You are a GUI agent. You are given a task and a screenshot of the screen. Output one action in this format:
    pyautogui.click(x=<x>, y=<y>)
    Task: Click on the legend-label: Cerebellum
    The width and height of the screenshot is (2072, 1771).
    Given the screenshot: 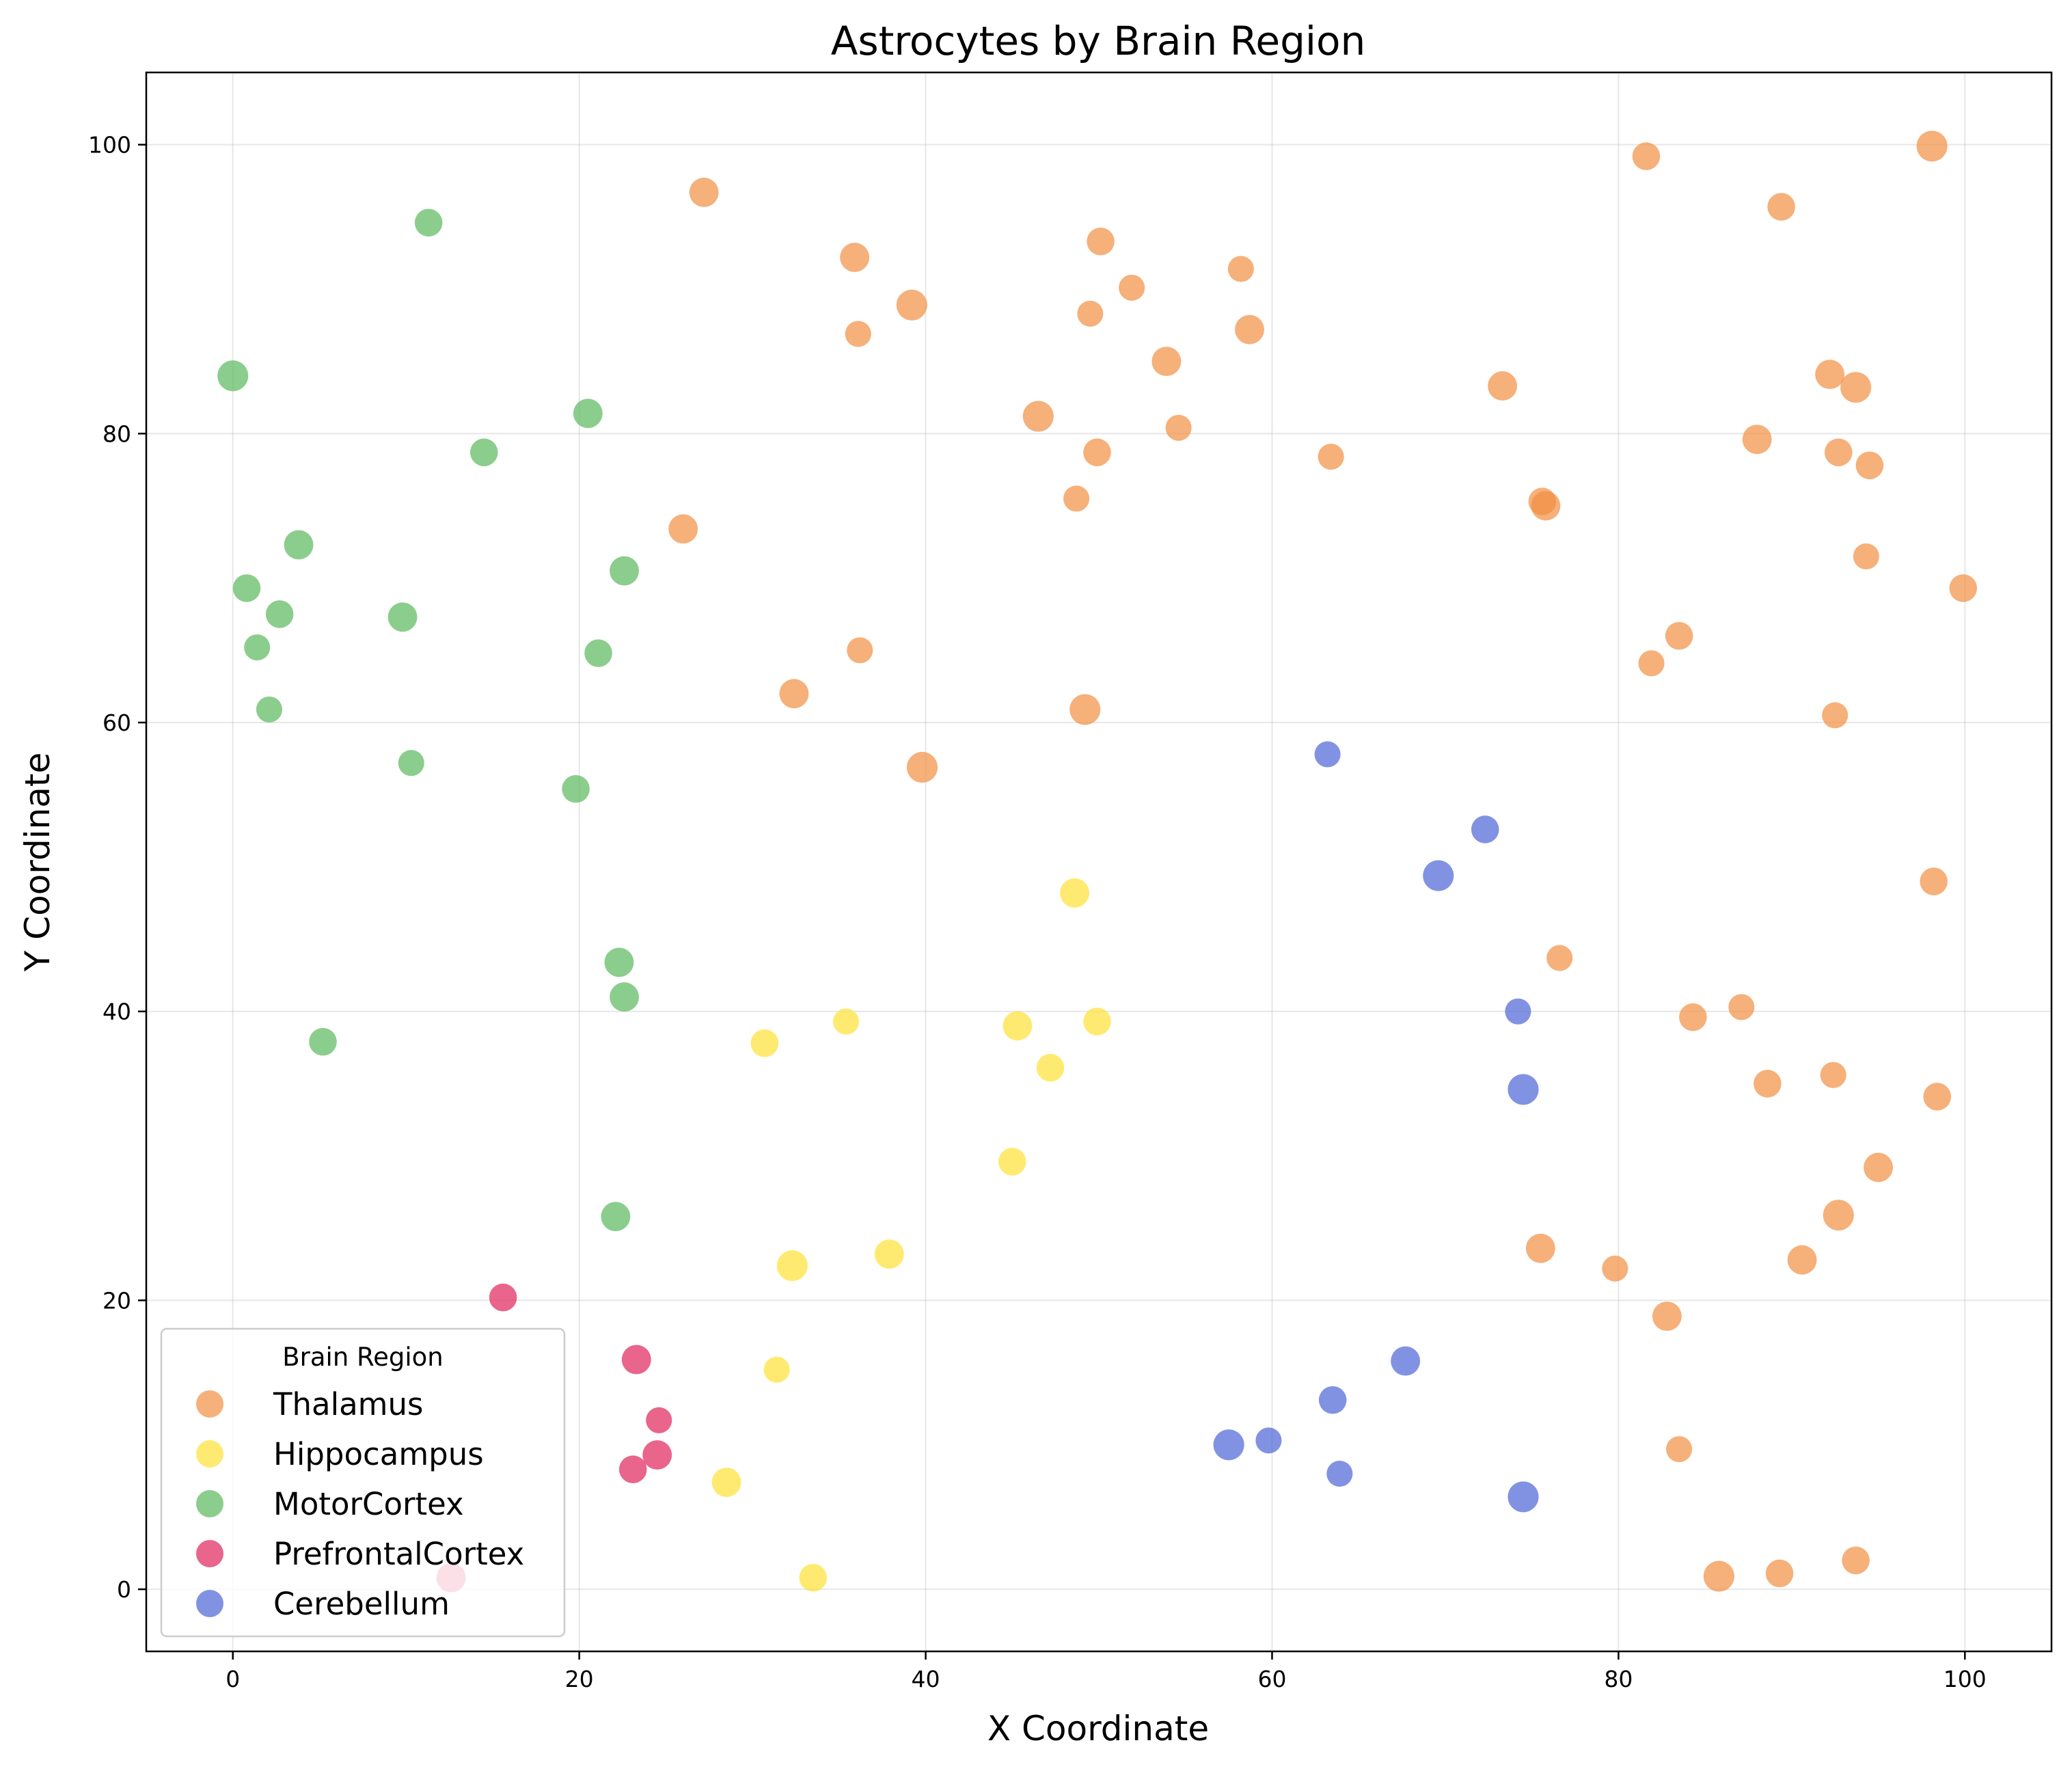 What is the action you would take?
    pyautogui.click(x=361, y=1604)
    